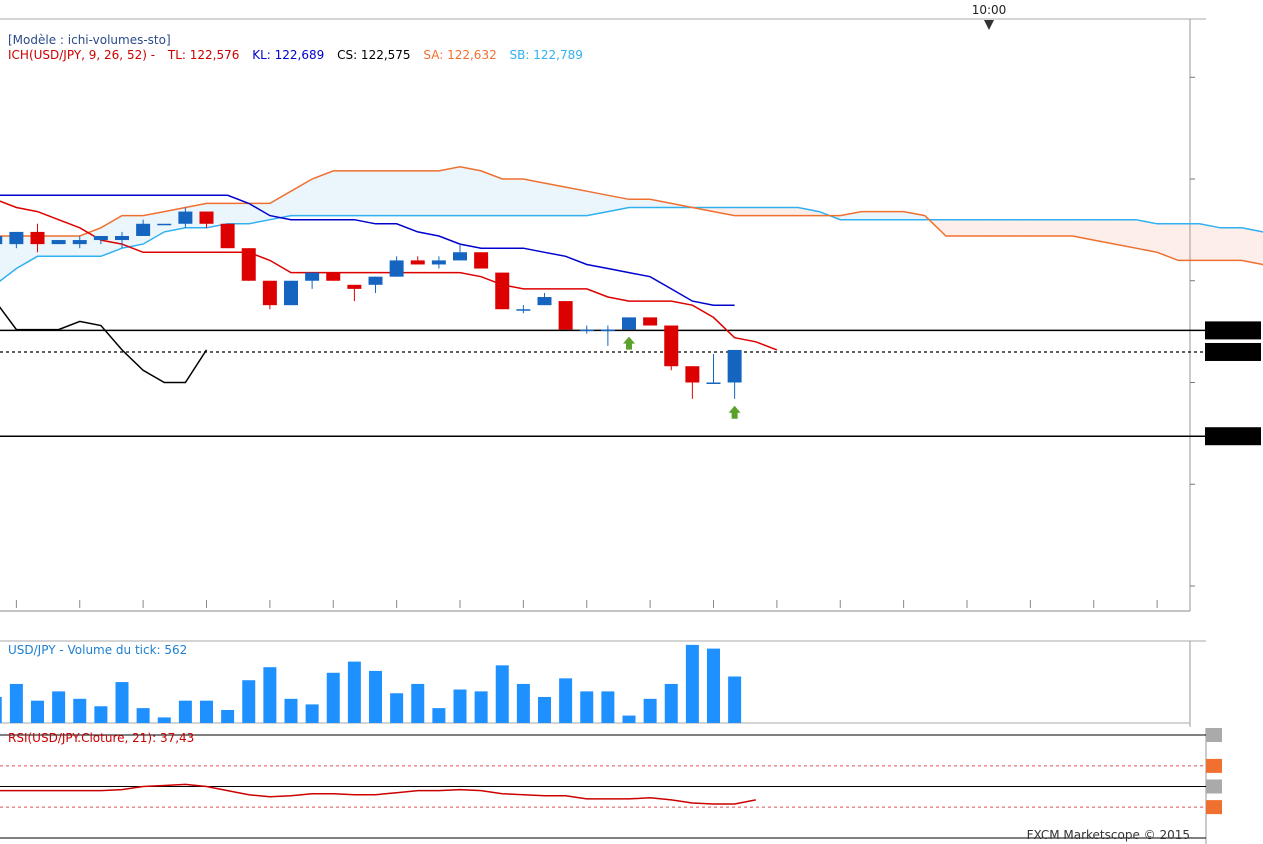  What do you see at coordinates (1233, 436) in the screenshot?
I see `lower-level-badge` at bounding box center [1233, 436].